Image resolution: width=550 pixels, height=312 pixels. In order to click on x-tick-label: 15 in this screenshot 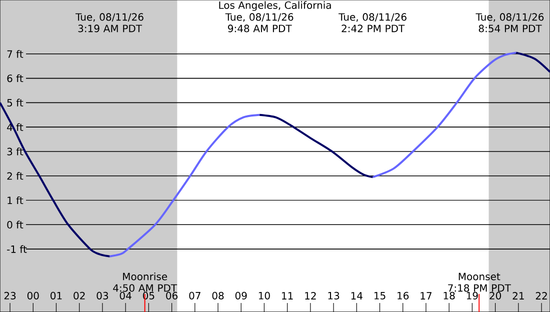, I will do `click(380, 296)`.